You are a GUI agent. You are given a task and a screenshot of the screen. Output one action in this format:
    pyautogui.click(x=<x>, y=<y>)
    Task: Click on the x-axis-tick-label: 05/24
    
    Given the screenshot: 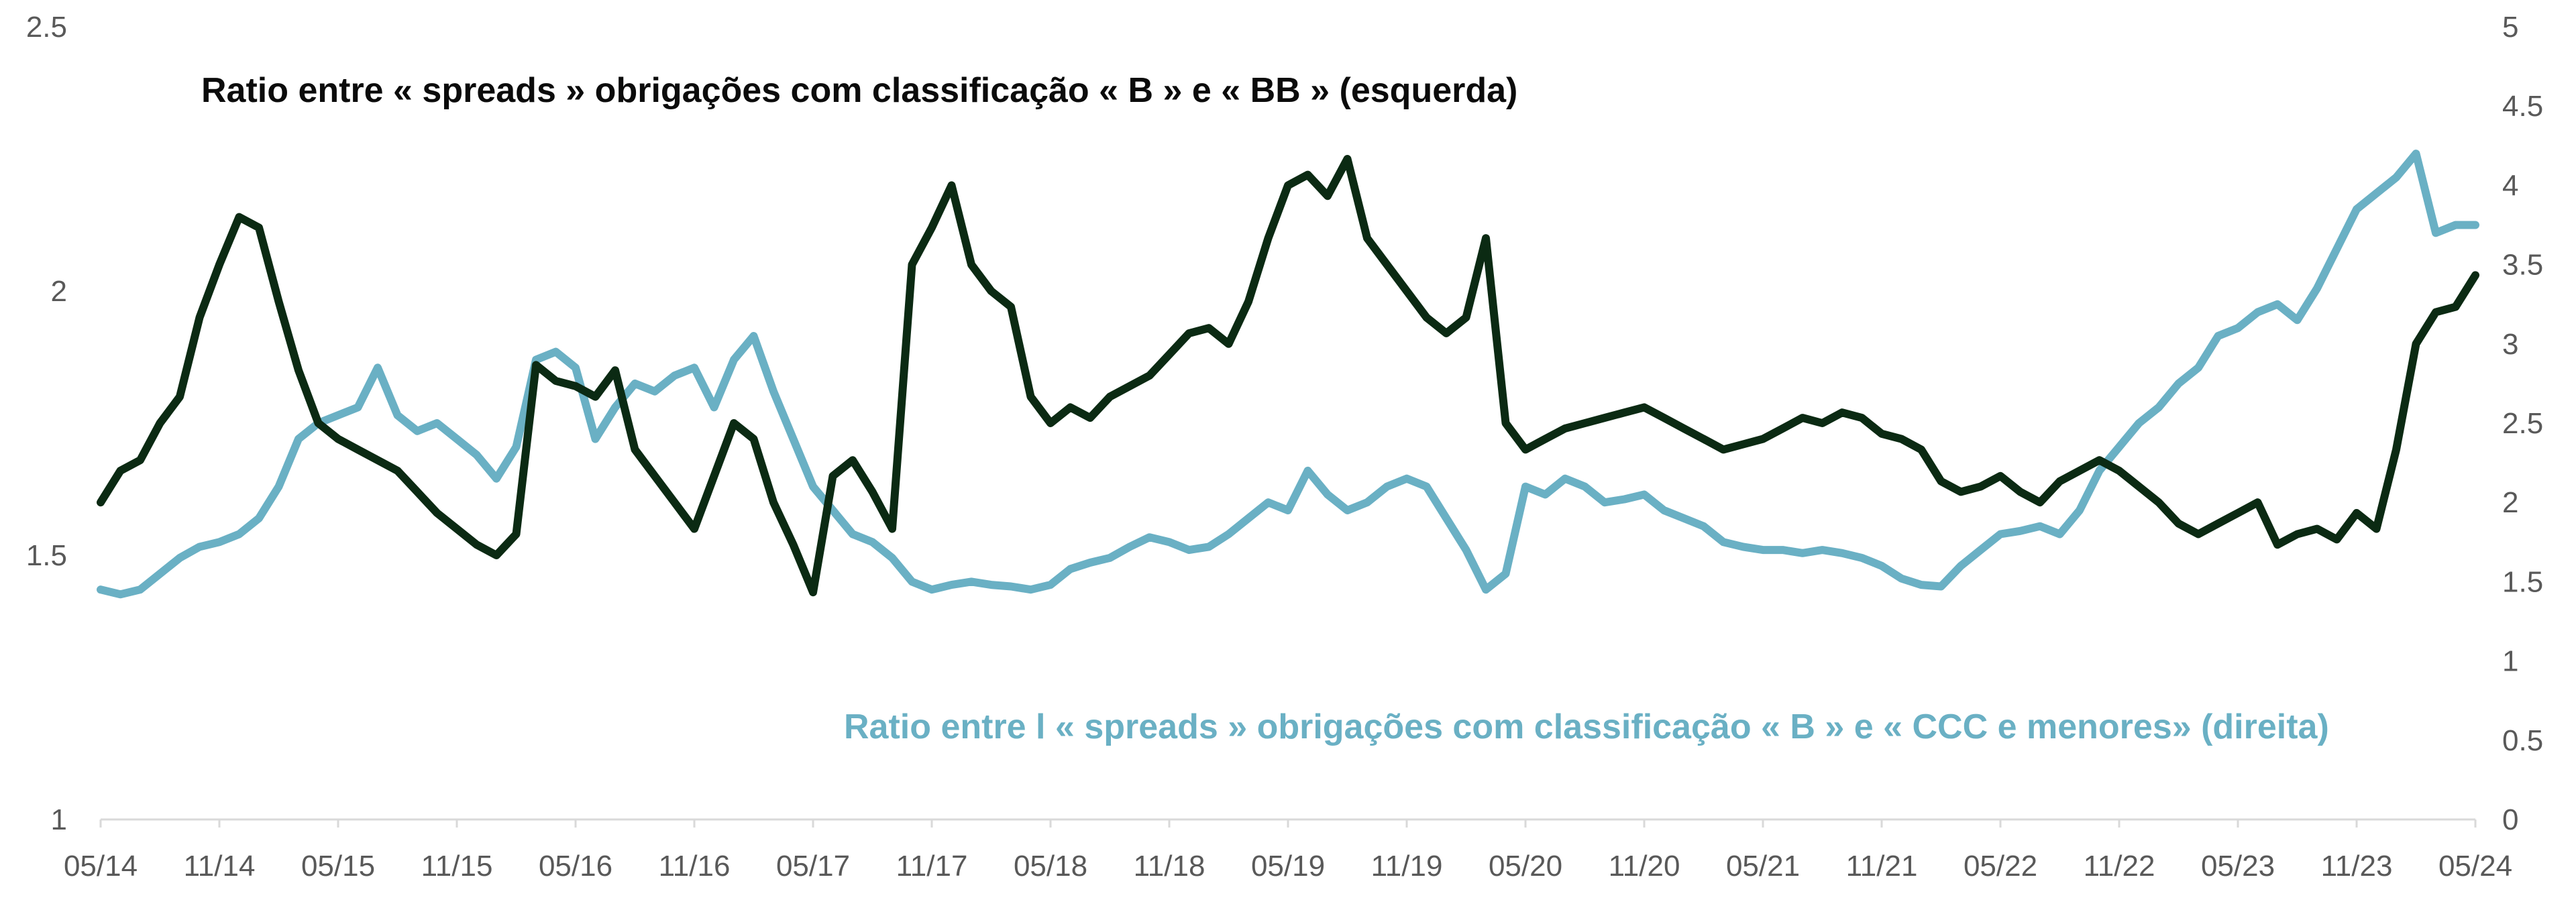 What is the action you would take?
    pyautogui.click(x=2475, y=867)
    